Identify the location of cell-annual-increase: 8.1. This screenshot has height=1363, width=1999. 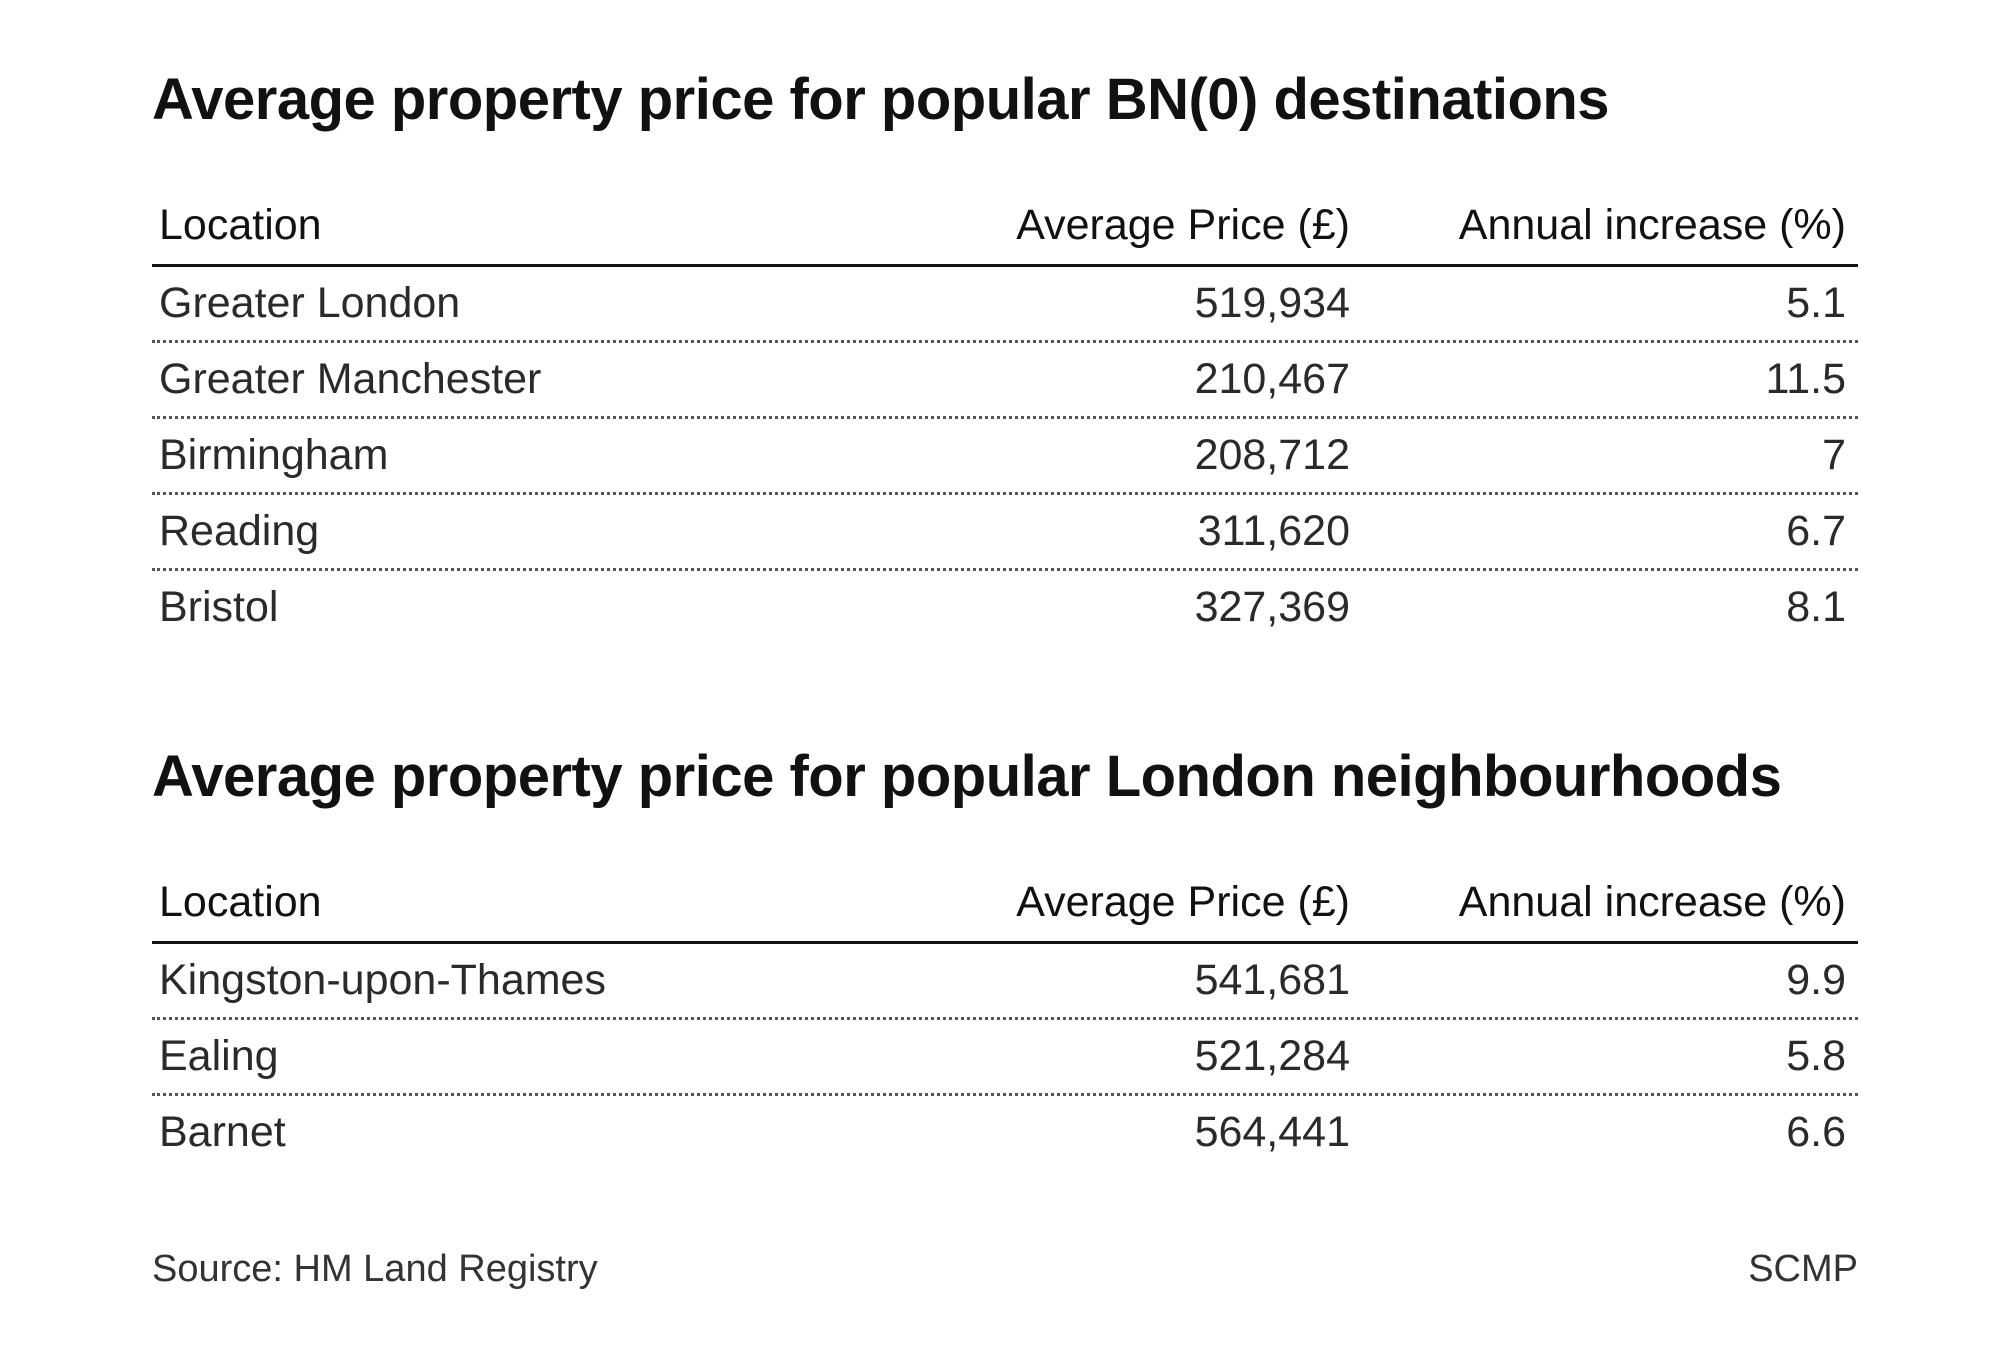
(1816, 607).